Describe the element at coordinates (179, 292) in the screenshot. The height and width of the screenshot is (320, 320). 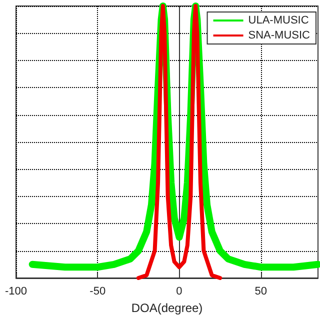
I see `x-tick-label: 0` at that location.